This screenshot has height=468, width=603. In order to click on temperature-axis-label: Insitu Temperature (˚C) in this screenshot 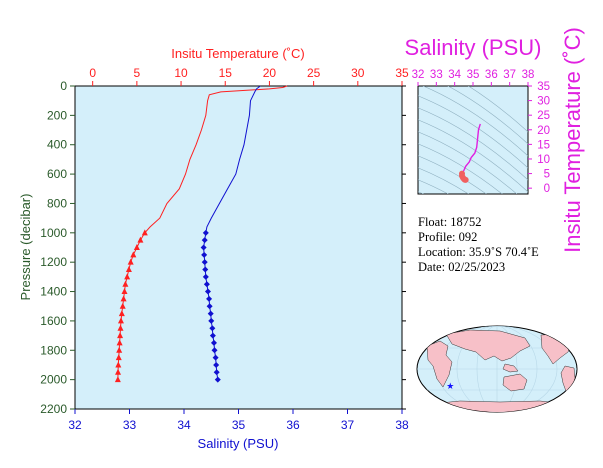, I will do `click(237, 53)`.